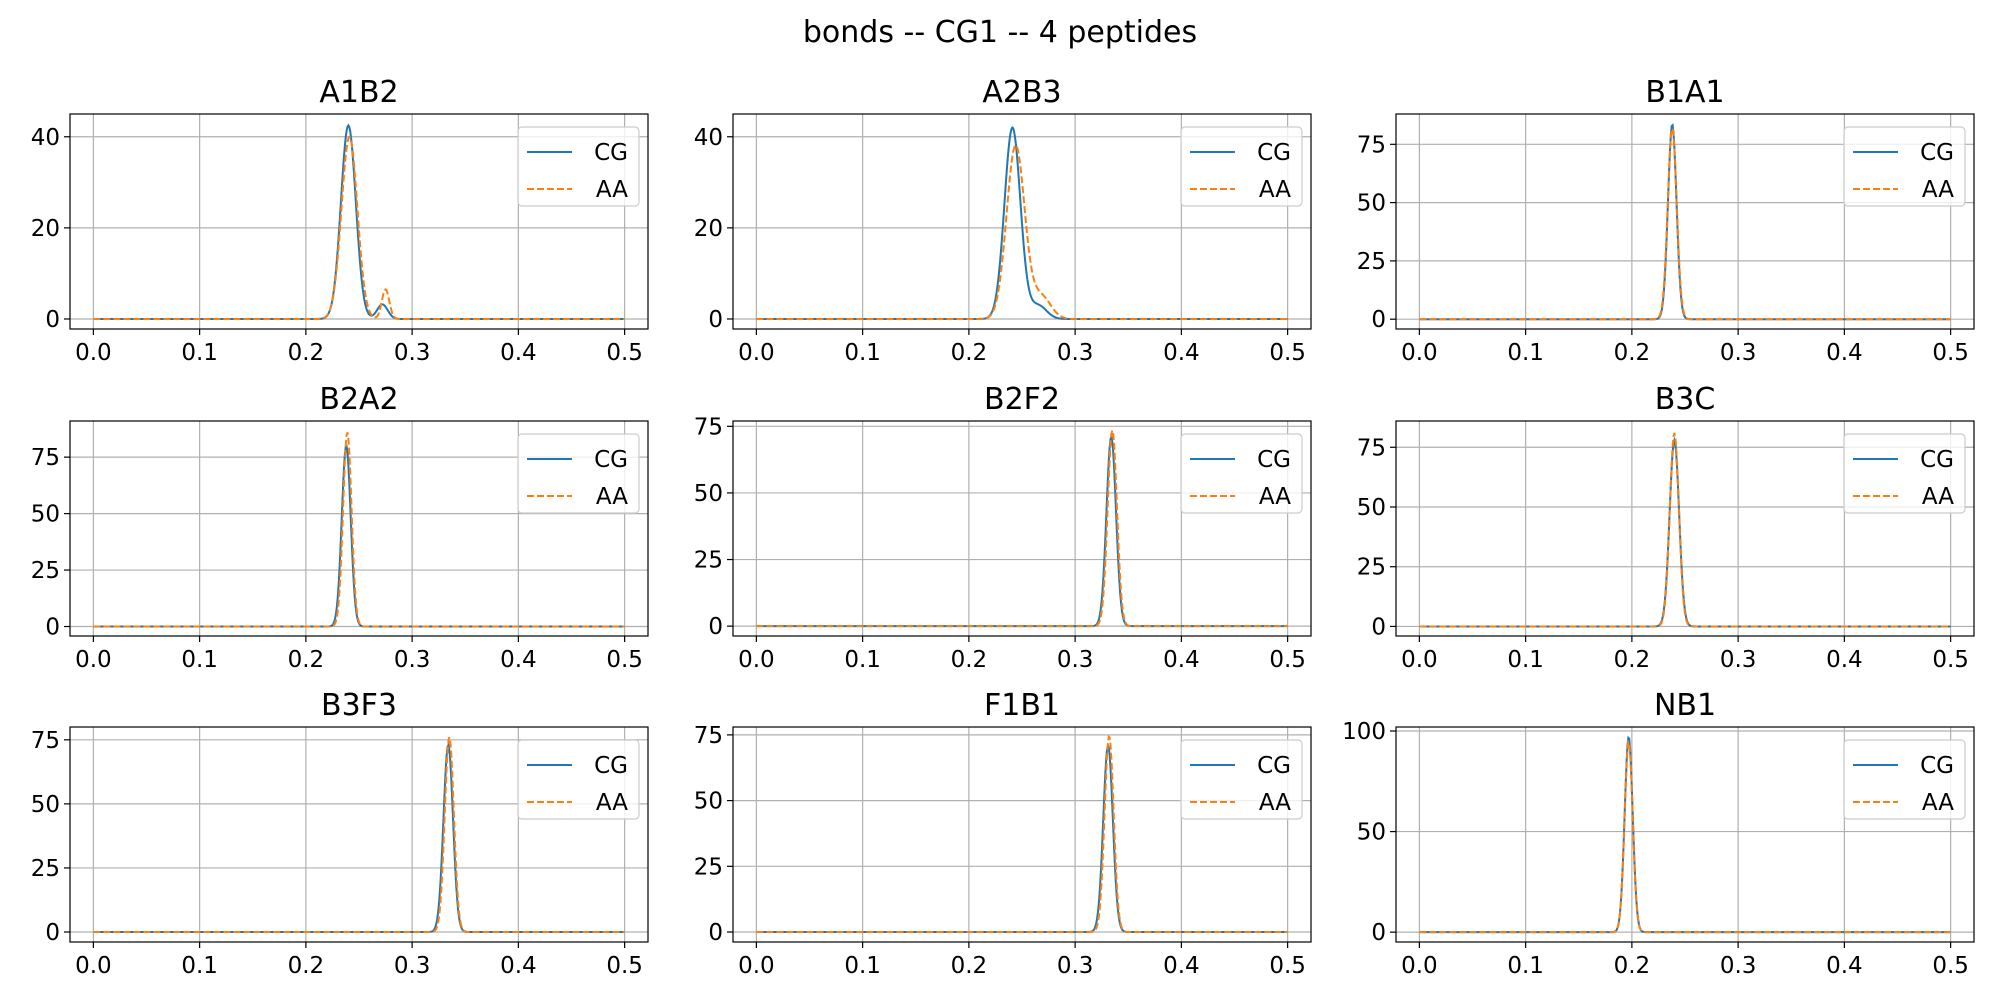 The image size is (2000, 1000). I want to click on subplot-b3f3: B3F3 0.0 0.1 0.2 0.3 0.4 0.5 0 25 50 75 CG AA, so click(340, 833).